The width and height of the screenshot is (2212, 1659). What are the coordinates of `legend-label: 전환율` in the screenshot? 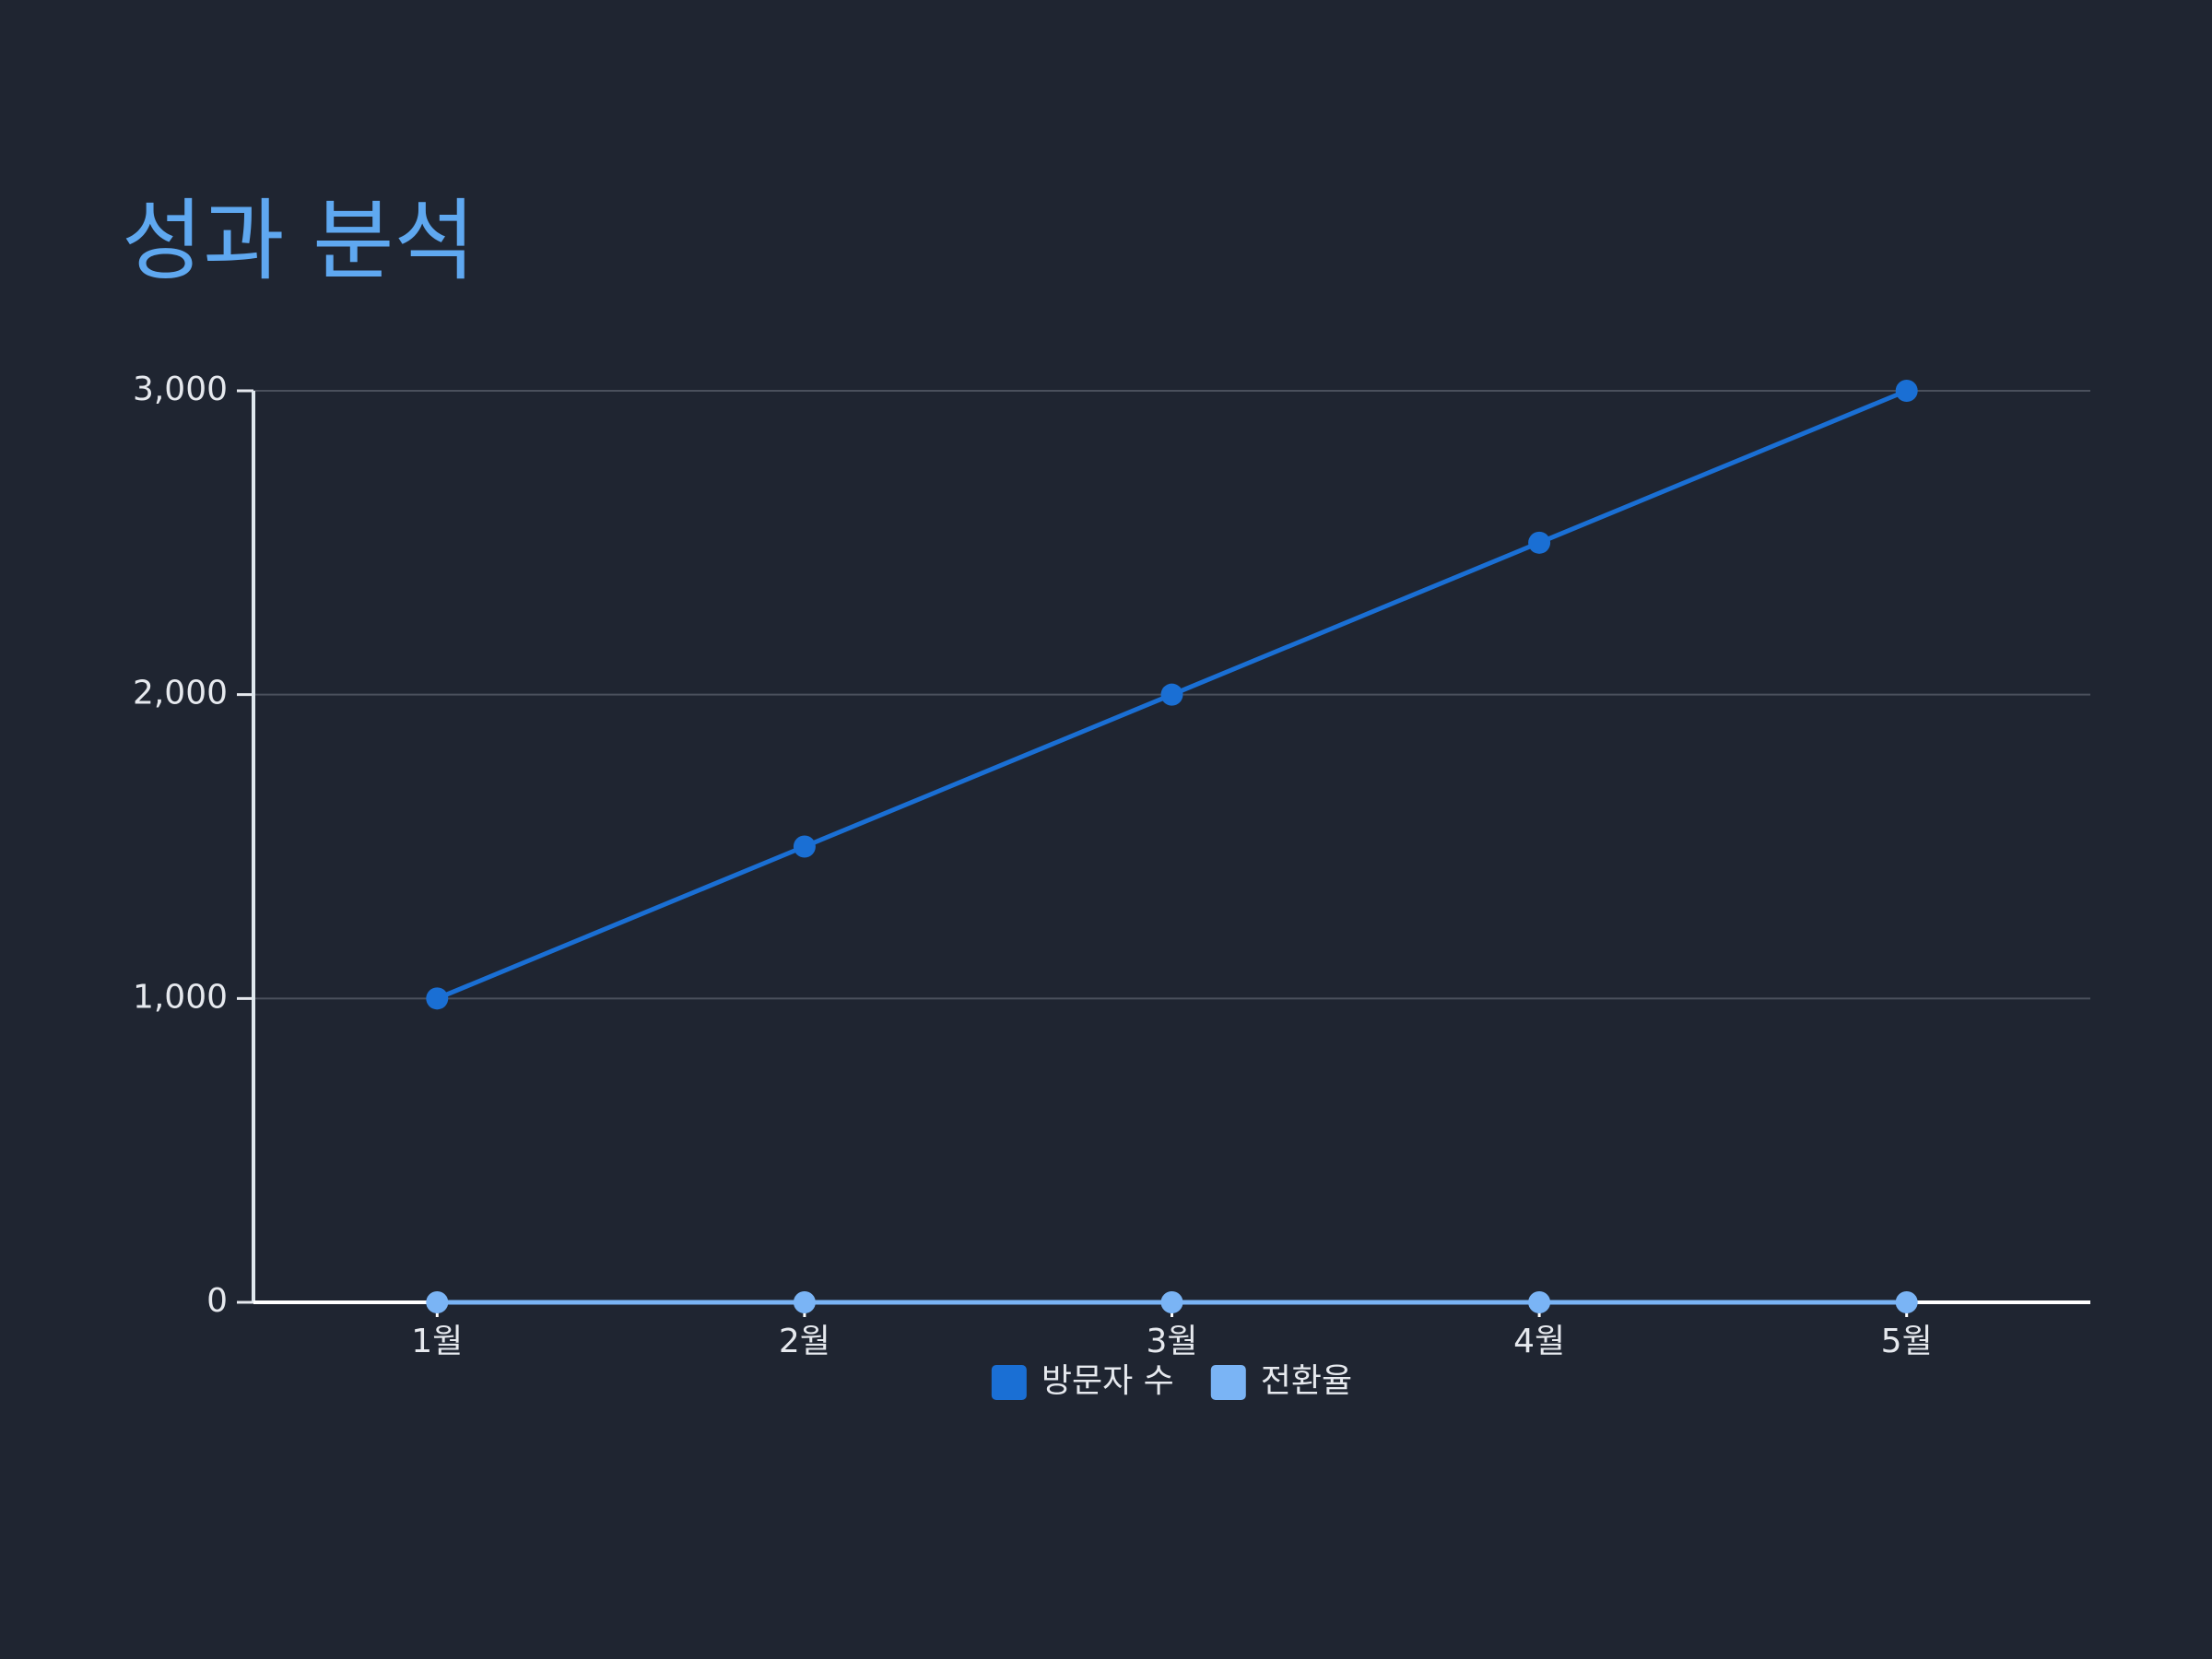 It's located at (1306, 1381).